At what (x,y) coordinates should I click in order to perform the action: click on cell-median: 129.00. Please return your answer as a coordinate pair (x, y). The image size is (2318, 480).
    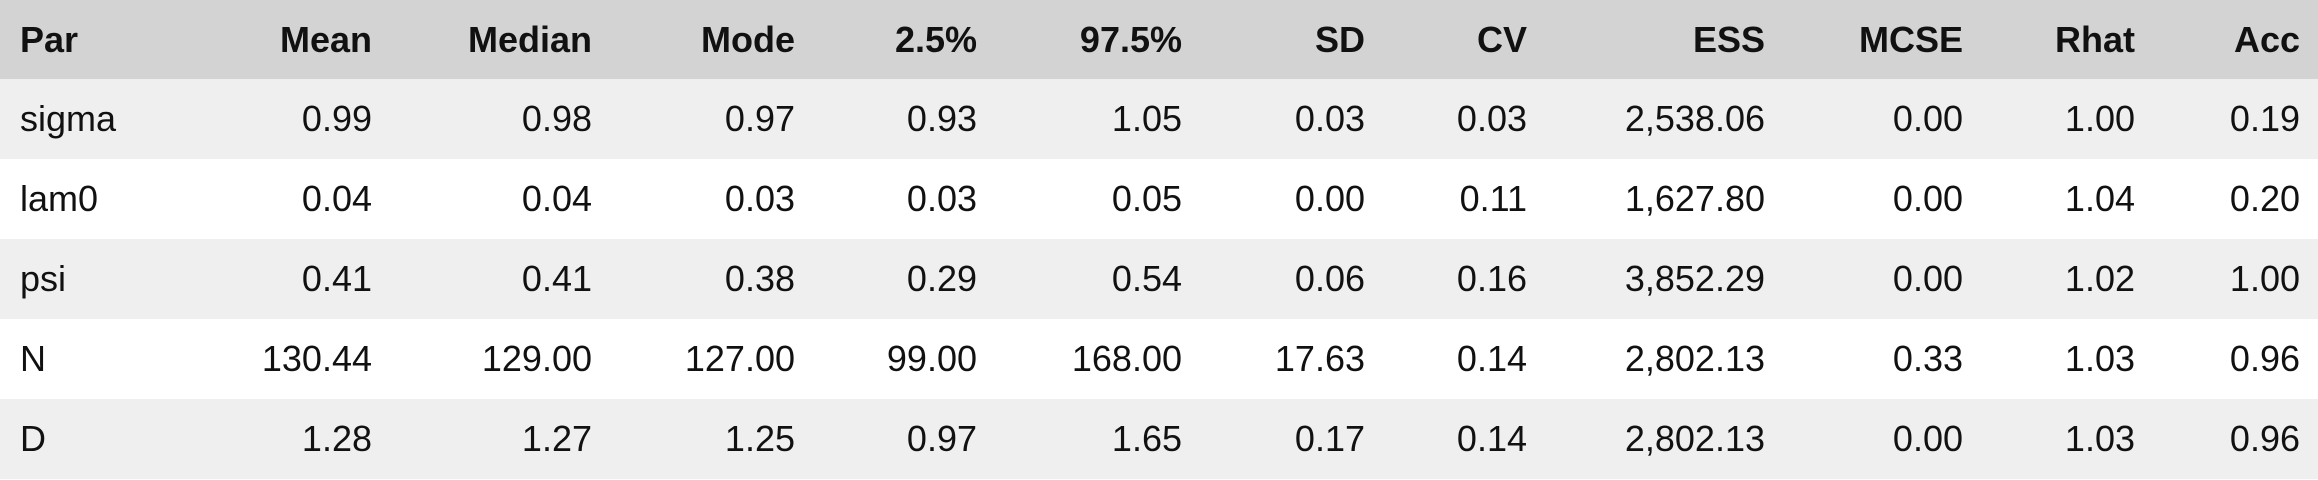
    Looking at the image, I should click on (500, 359).